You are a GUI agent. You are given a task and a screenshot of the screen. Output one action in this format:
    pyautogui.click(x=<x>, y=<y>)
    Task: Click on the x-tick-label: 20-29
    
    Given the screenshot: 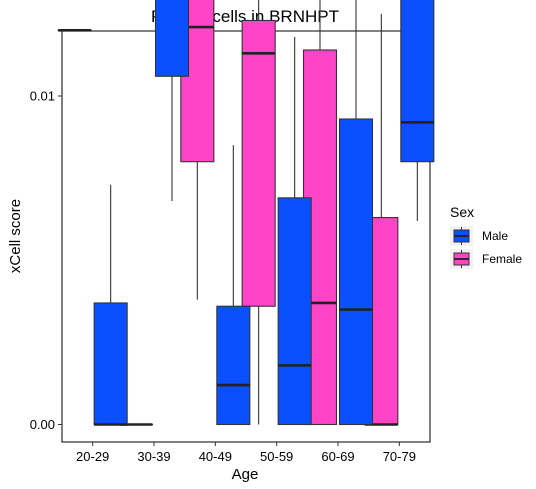 What is the action you would take?
    pyautogui.click(x=92, y=456)
    